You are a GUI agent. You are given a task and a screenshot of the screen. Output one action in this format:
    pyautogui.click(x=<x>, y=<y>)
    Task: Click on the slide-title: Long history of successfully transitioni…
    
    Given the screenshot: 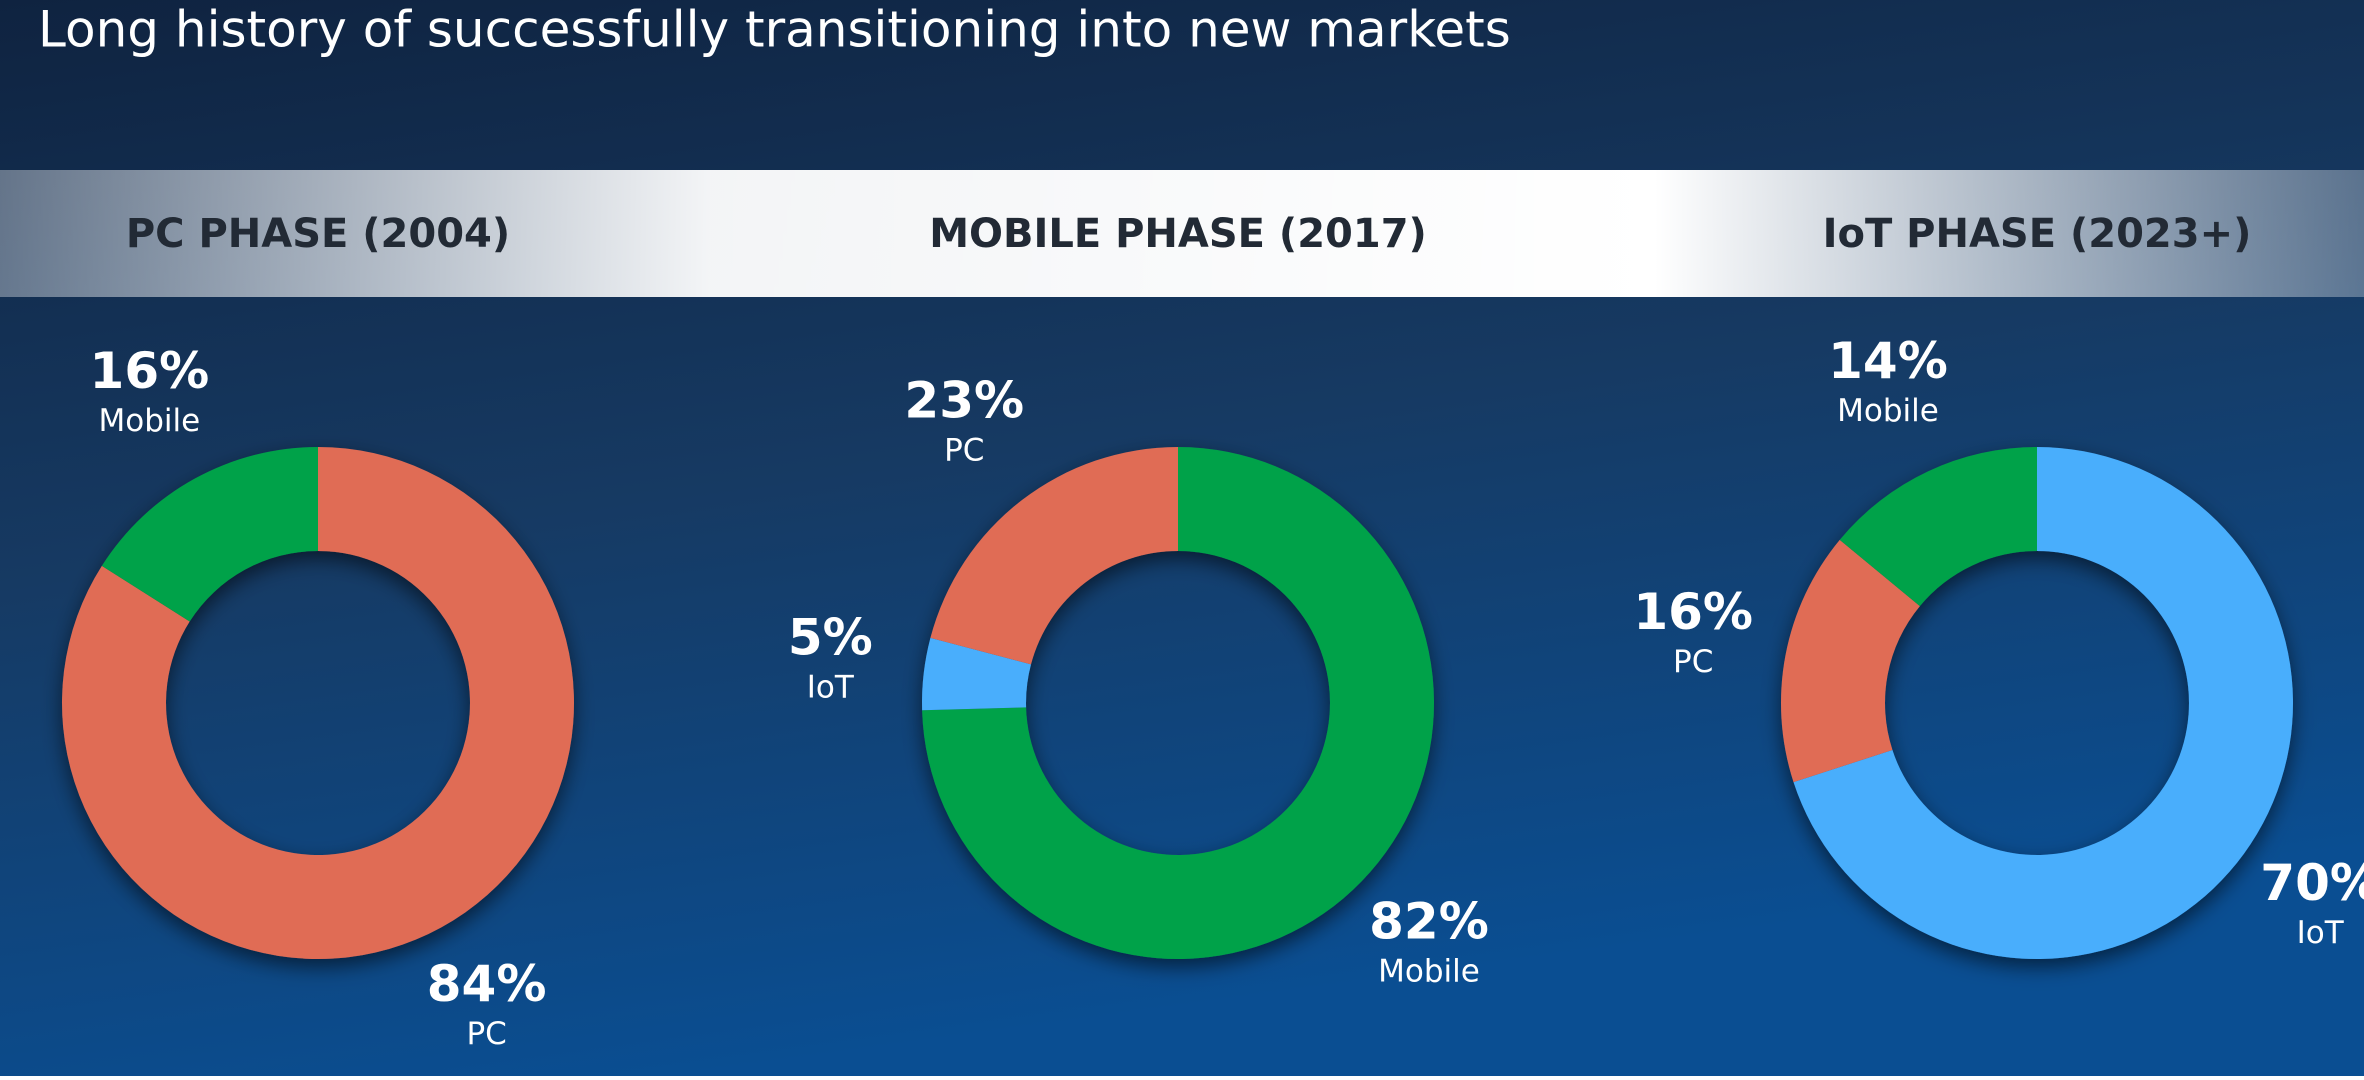 What is the action you would take?
    pyautogui.click(x=774, y=30)
    